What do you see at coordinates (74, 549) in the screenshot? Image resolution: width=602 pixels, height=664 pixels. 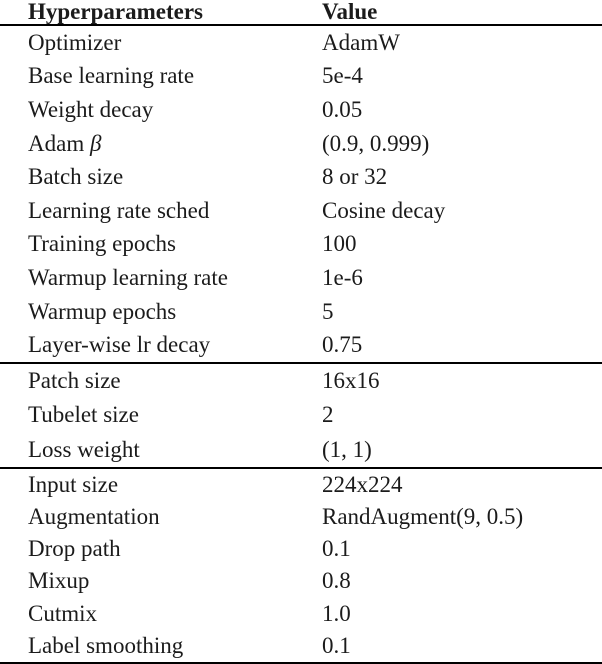 I see `param-text: Drop path` at bounding box center [74, 549].